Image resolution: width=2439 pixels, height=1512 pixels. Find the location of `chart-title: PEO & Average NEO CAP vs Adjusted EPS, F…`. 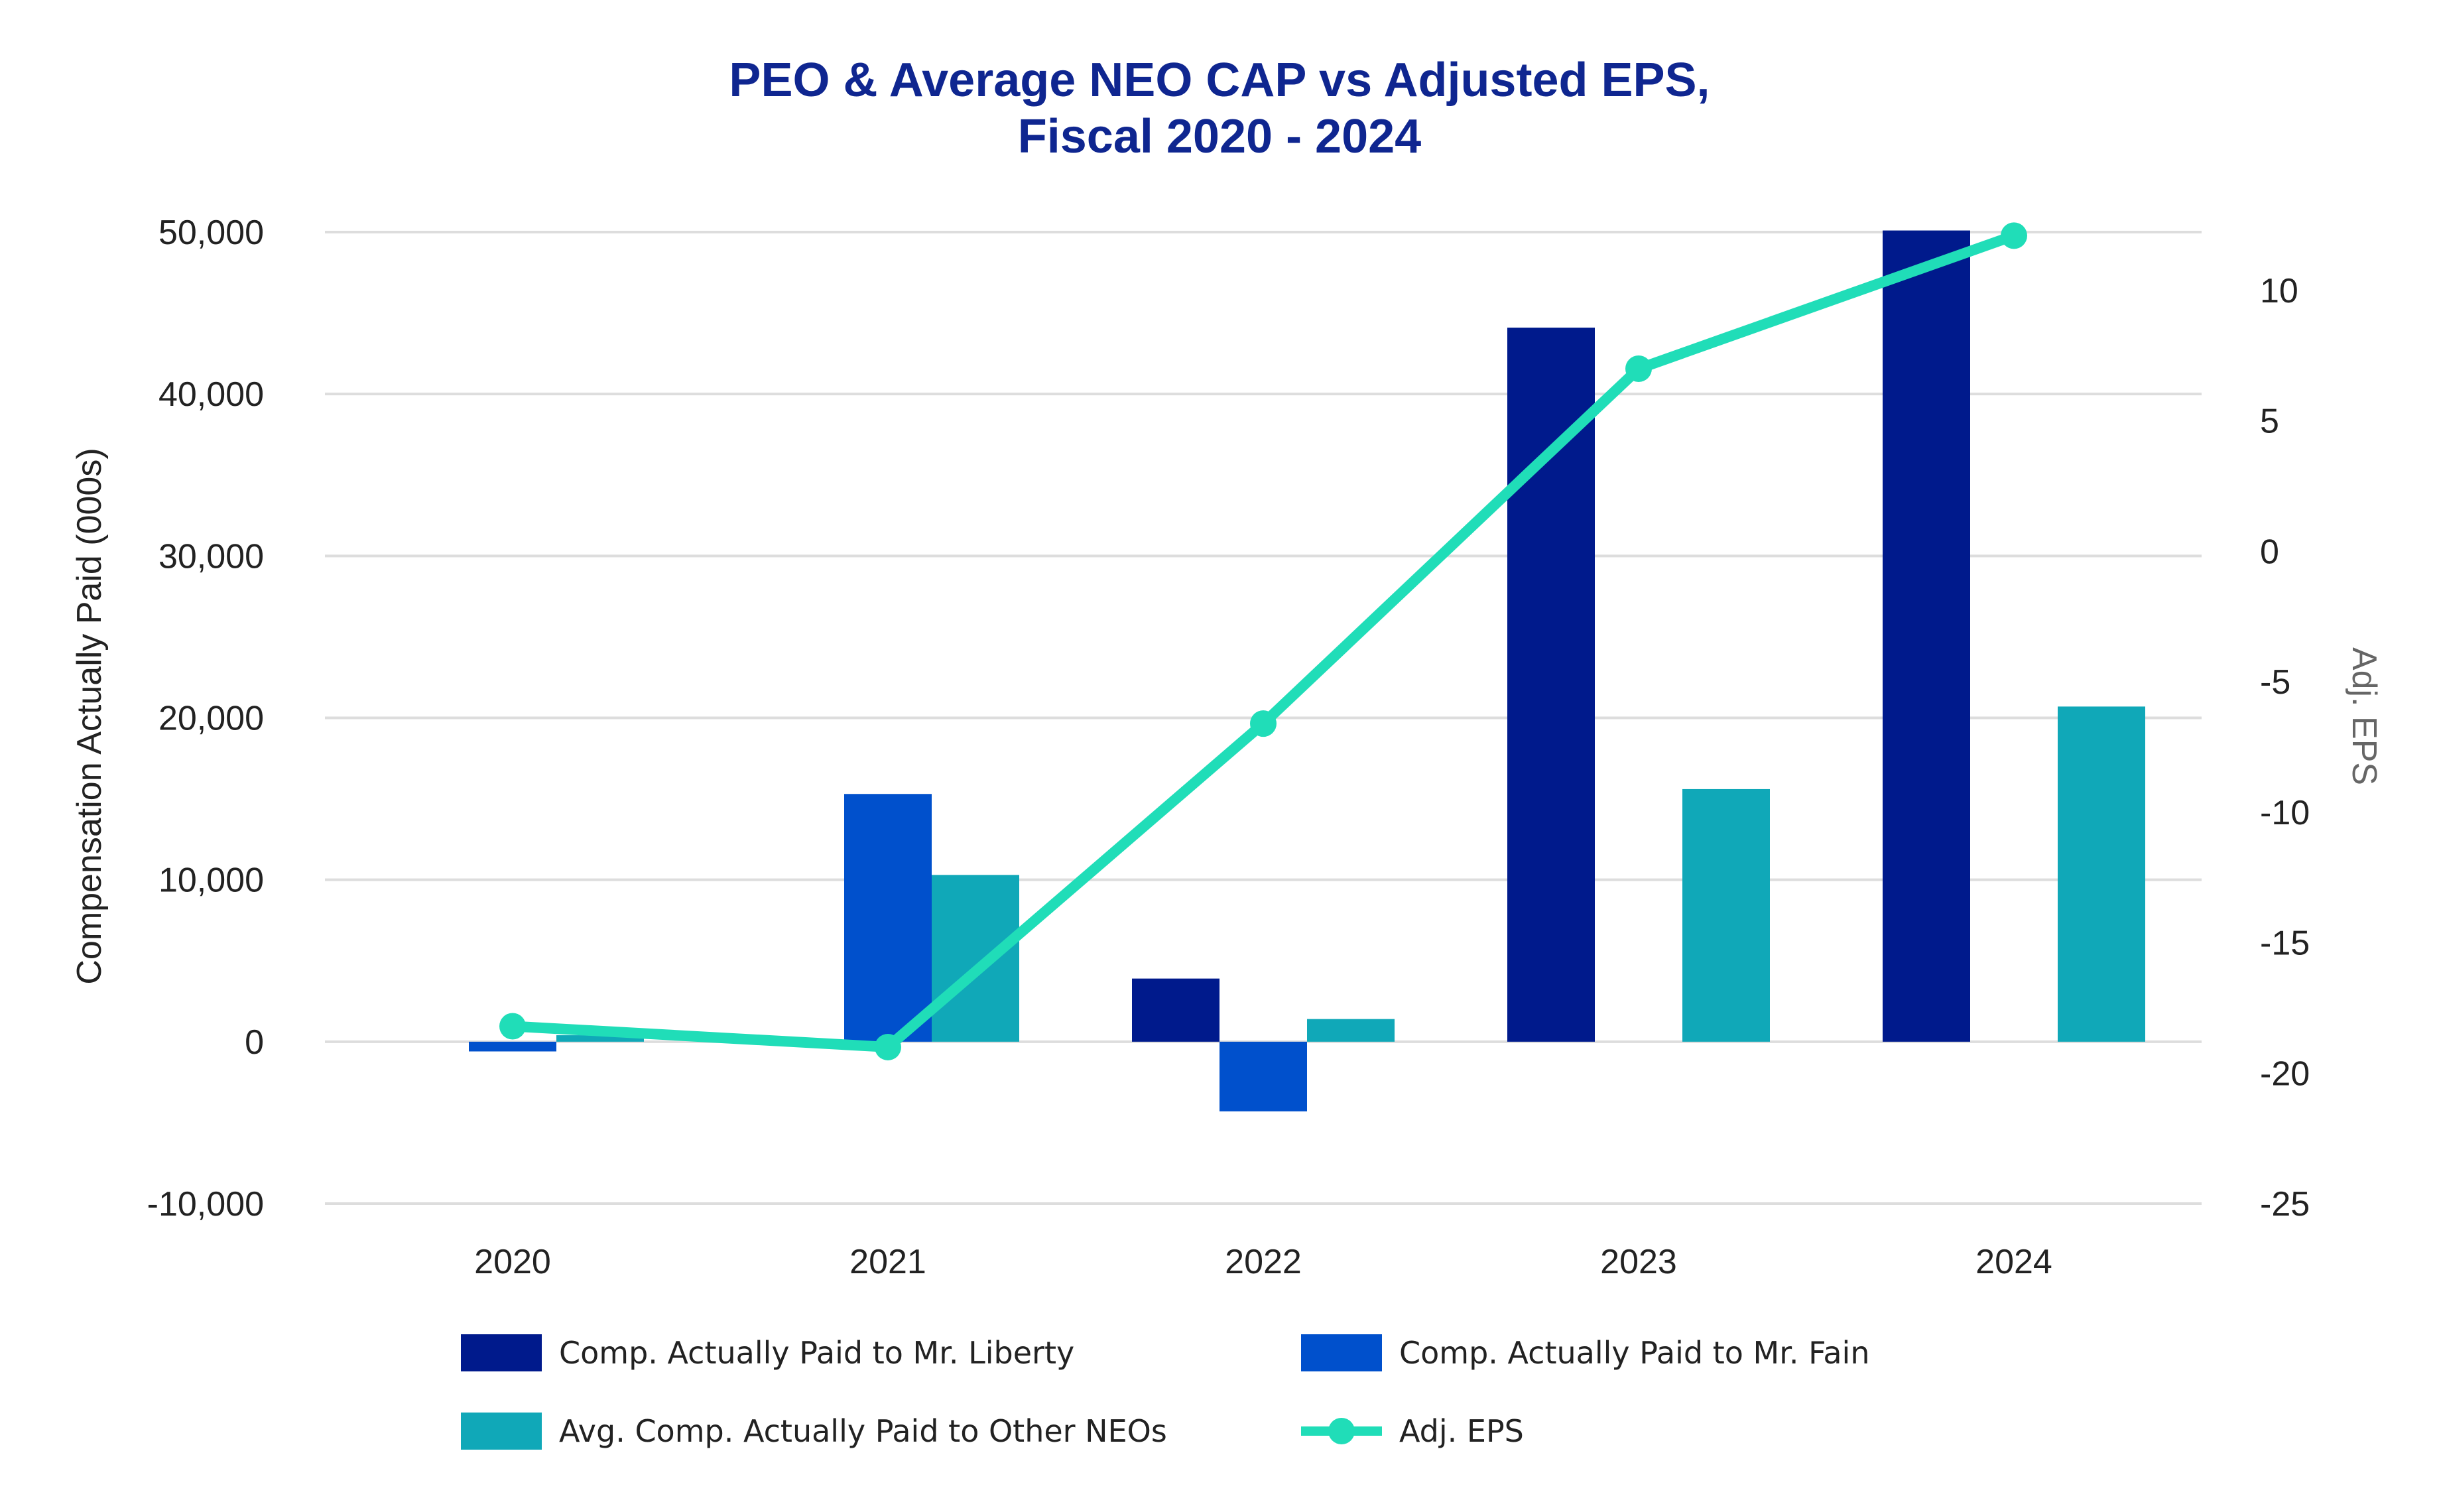

chart-title: PEO & Average NEO CAP vs Adjusted EPS, F… is located at coordinates (1219, 108).